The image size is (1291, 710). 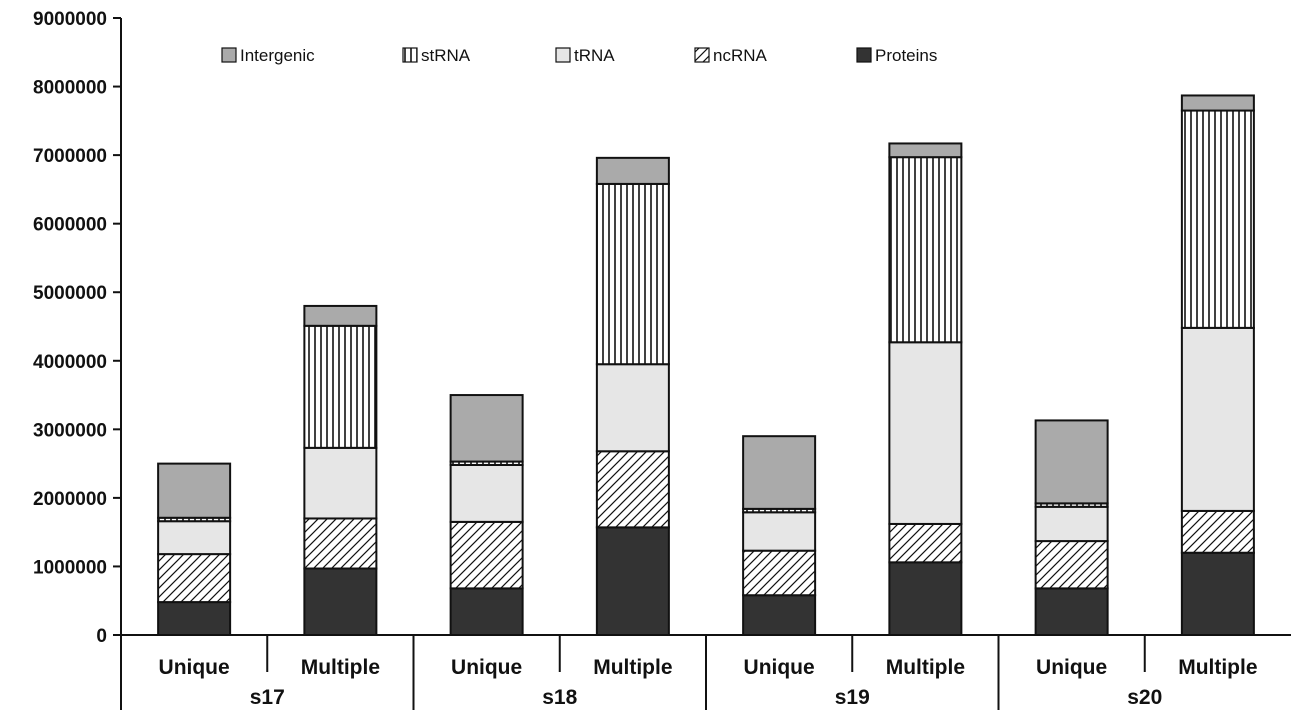 I want to click on group-label: s18, so click(x=559, y=697).